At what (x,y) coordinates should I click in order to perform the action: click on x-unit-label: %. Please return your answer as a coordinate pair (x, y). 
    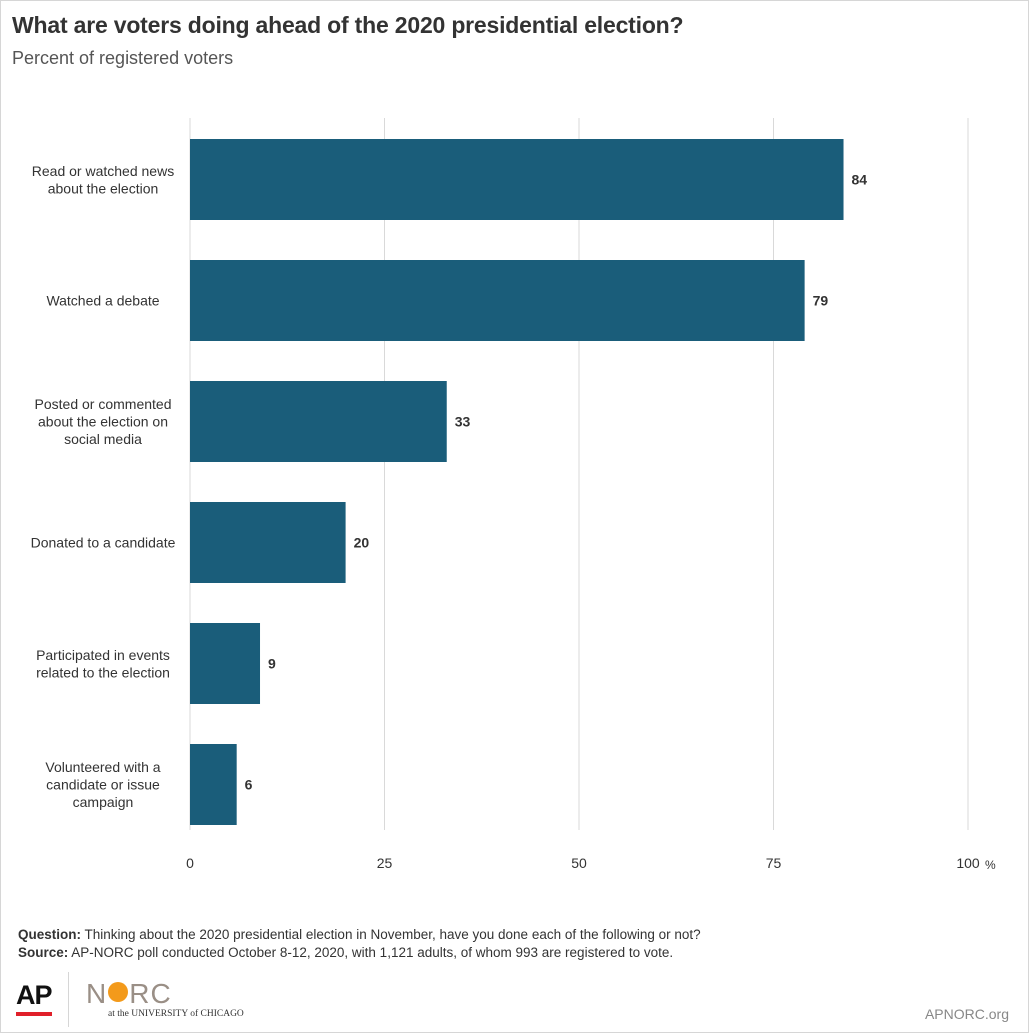
    Looking at the image, I should click on (990, 865).